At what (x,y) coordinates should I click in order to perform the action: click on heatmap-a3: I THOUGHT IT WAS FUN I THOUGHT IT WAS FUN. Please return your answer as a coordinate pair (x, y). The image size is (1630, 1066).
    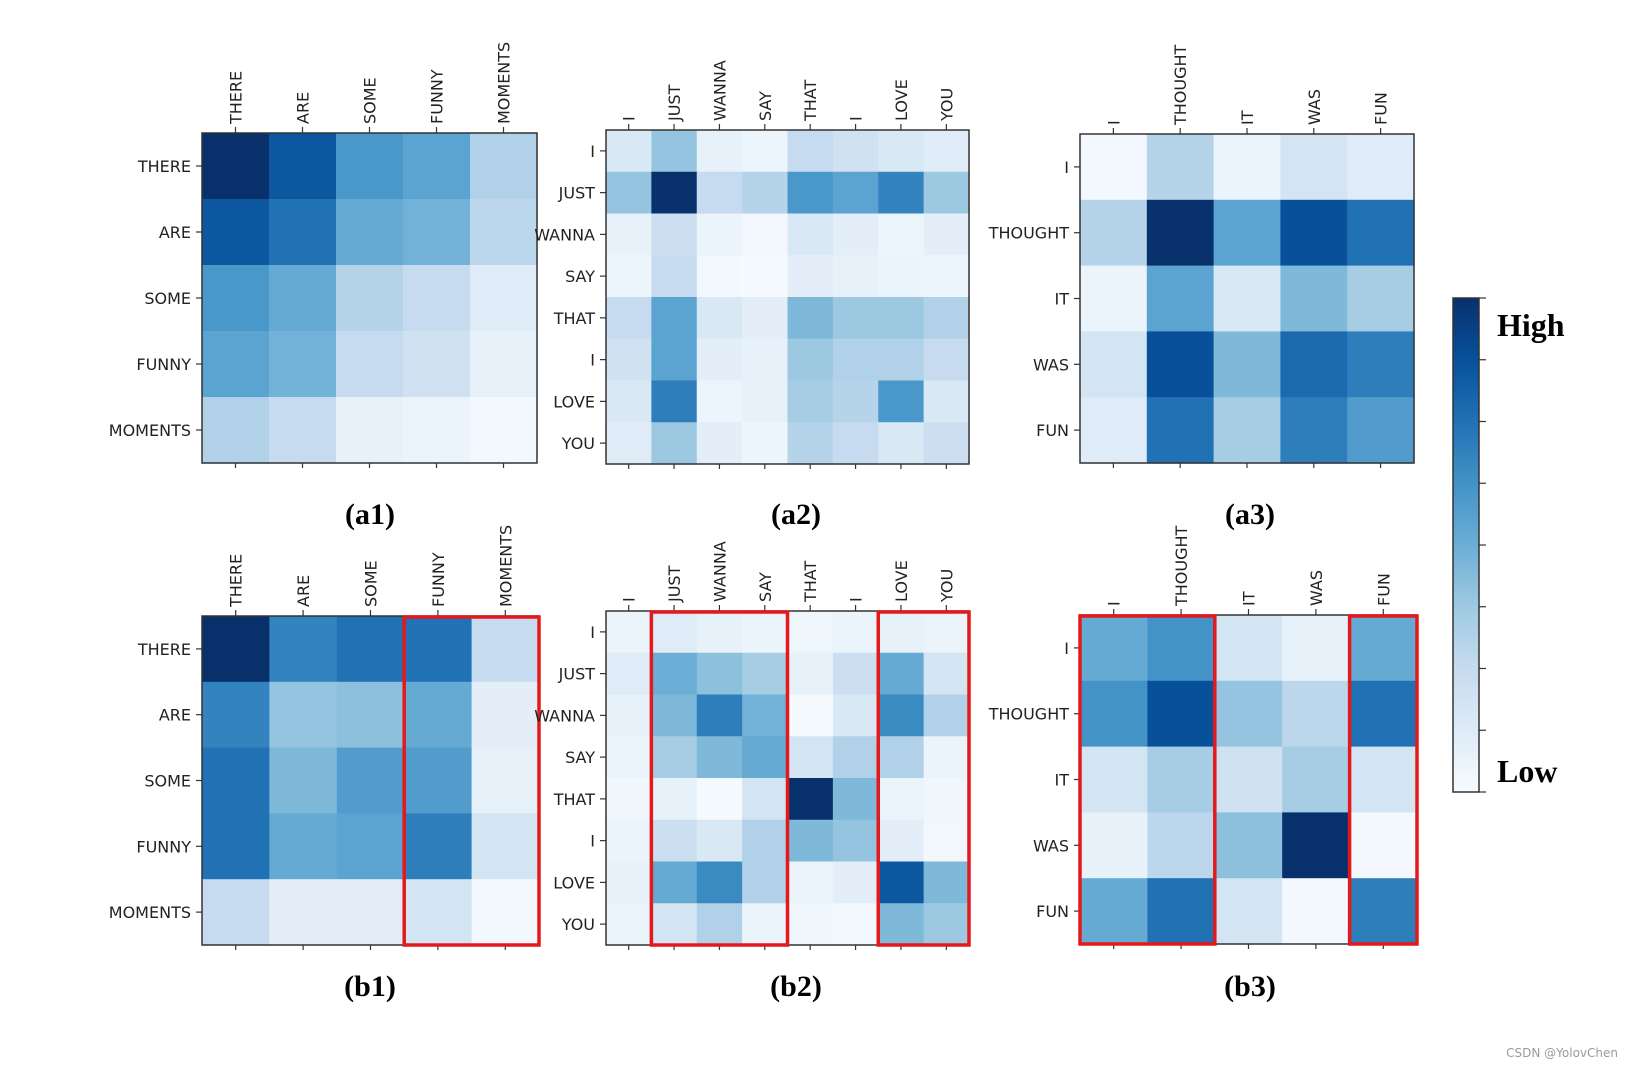
    Looking at the image, I should click on (1201, 256).